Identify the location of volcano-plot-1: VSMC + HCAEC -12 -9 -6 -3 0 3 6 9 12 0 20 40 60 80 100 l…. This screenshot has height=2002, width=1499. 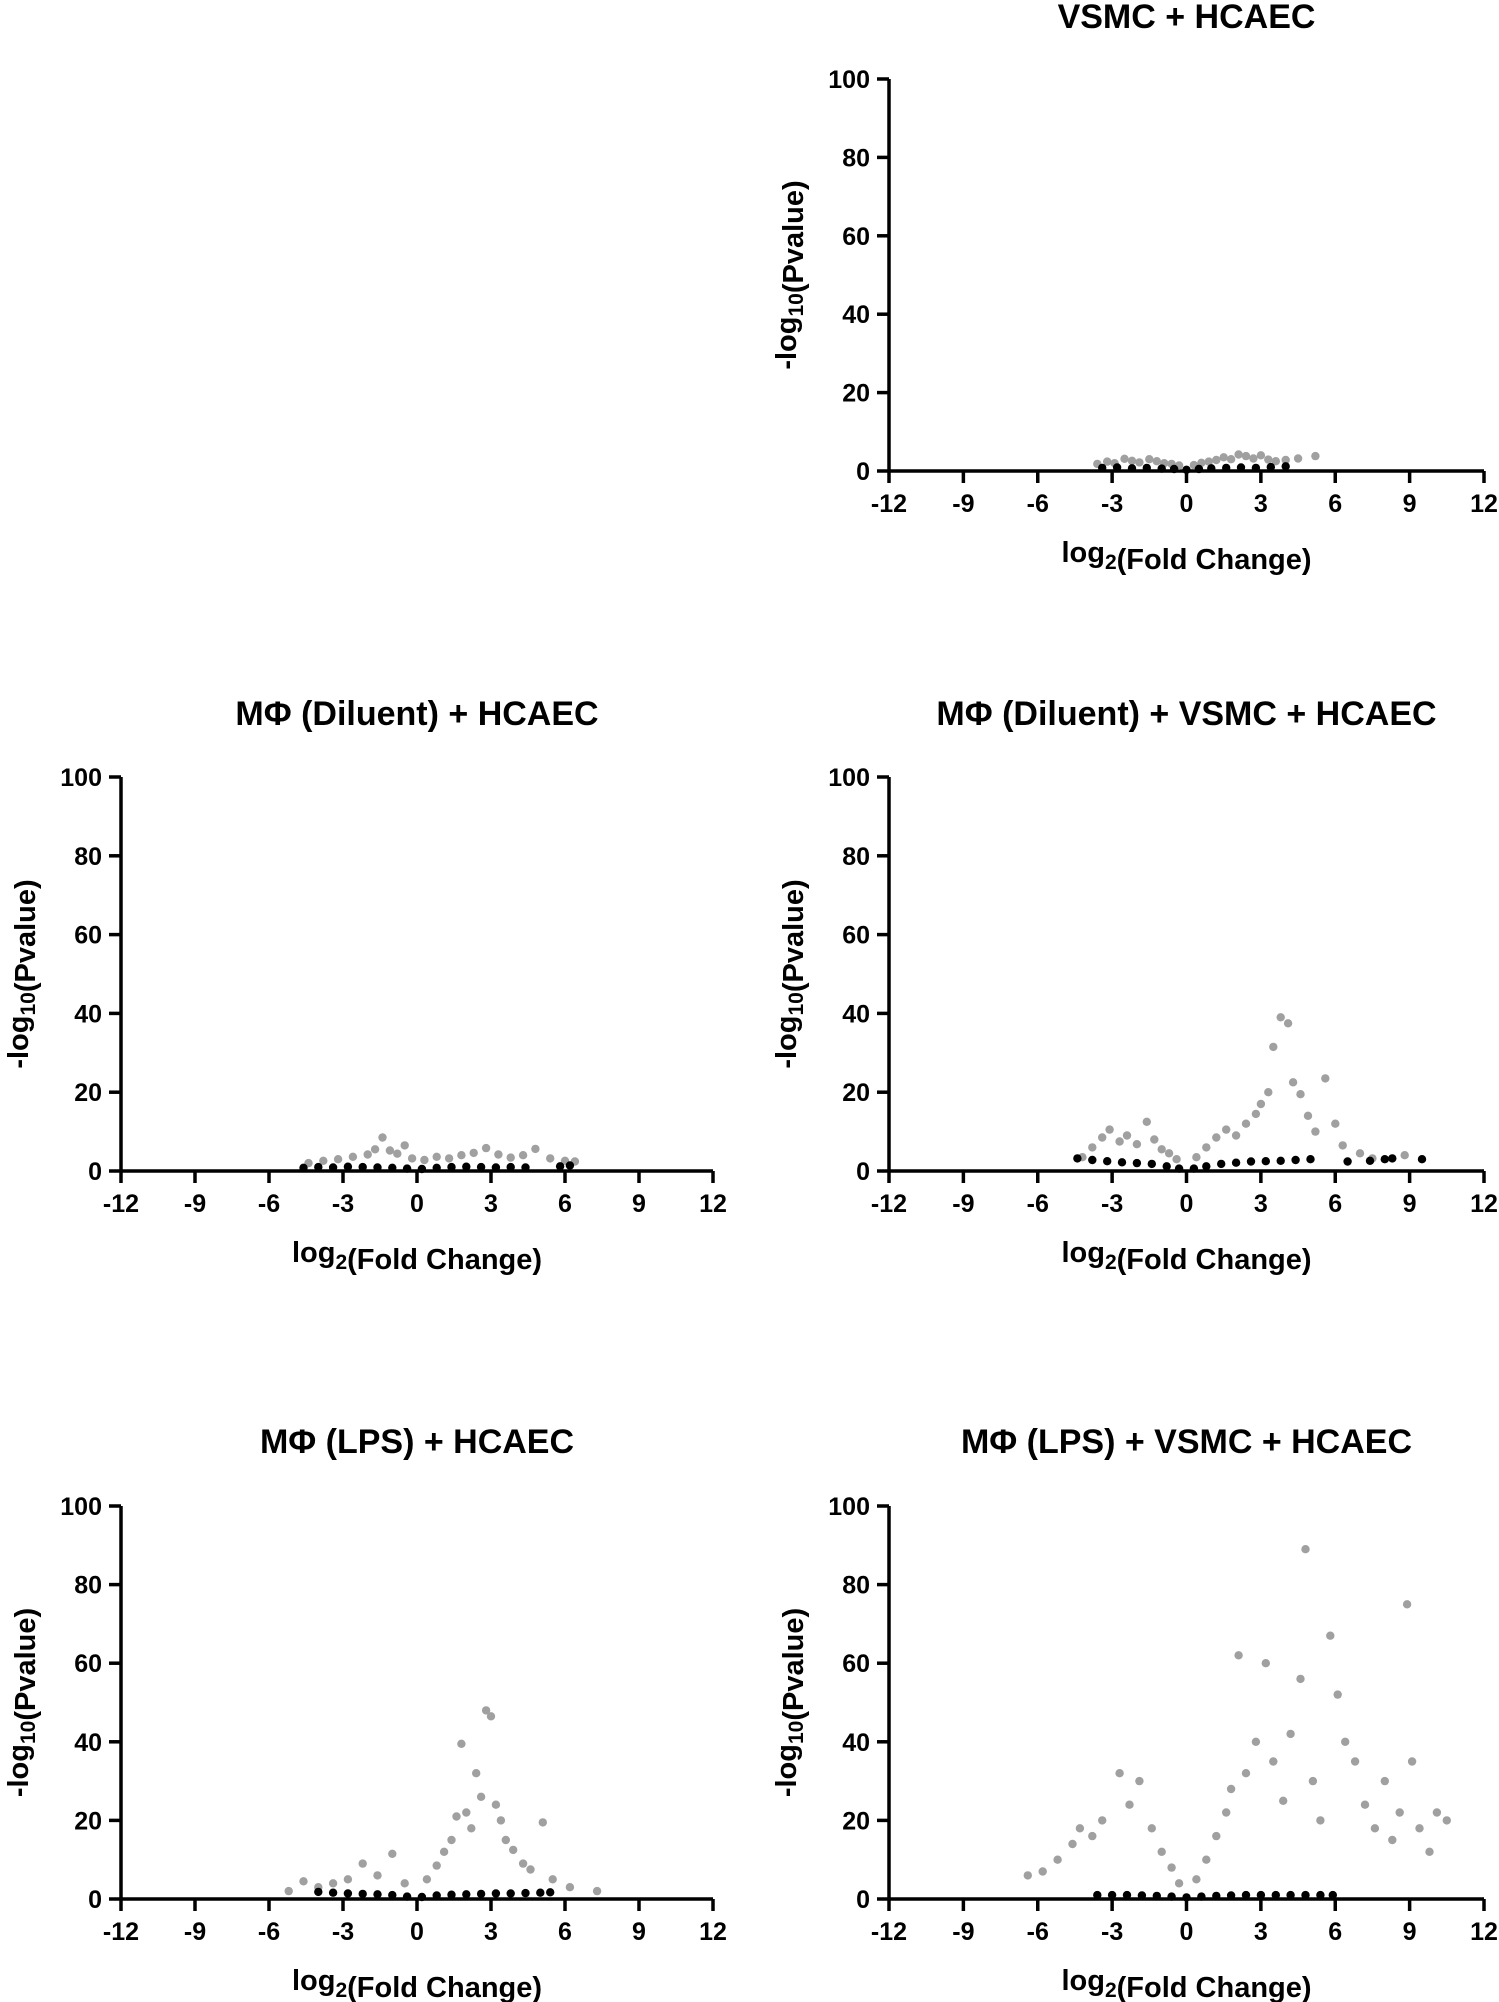
(1134, 288).